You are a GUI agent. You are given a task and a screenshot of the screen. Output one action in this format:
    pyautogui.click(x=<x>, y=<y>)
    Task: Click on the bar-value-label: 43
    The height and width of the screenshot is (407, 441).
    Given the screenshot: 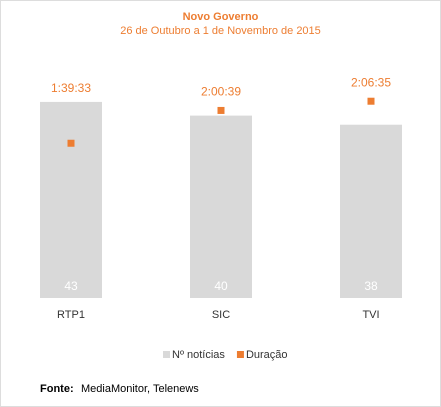 What is the action you would take?
    pyautogui.click(x=71, y=286)
    